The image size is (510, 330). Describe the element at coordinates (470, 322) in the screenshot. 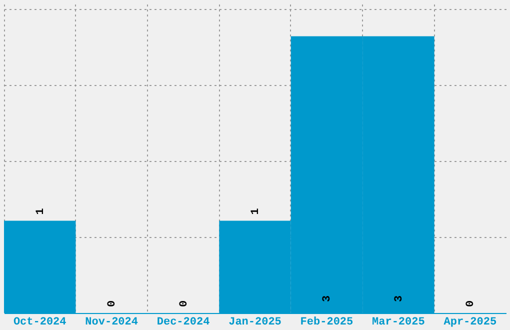

I see `x-tick-label: Apr-2025` at that location.